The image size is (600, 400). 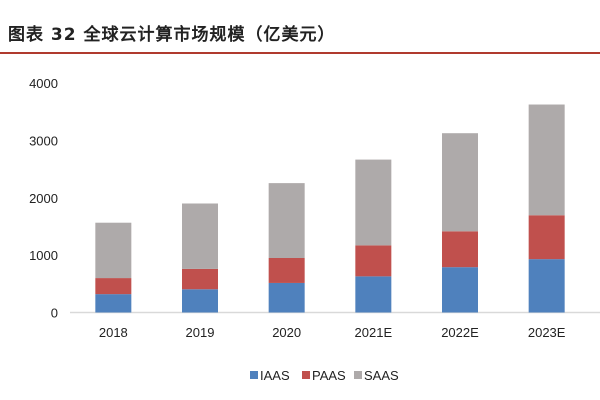 I want to click on legend-label: IAAS, so click(x=275, y=375).